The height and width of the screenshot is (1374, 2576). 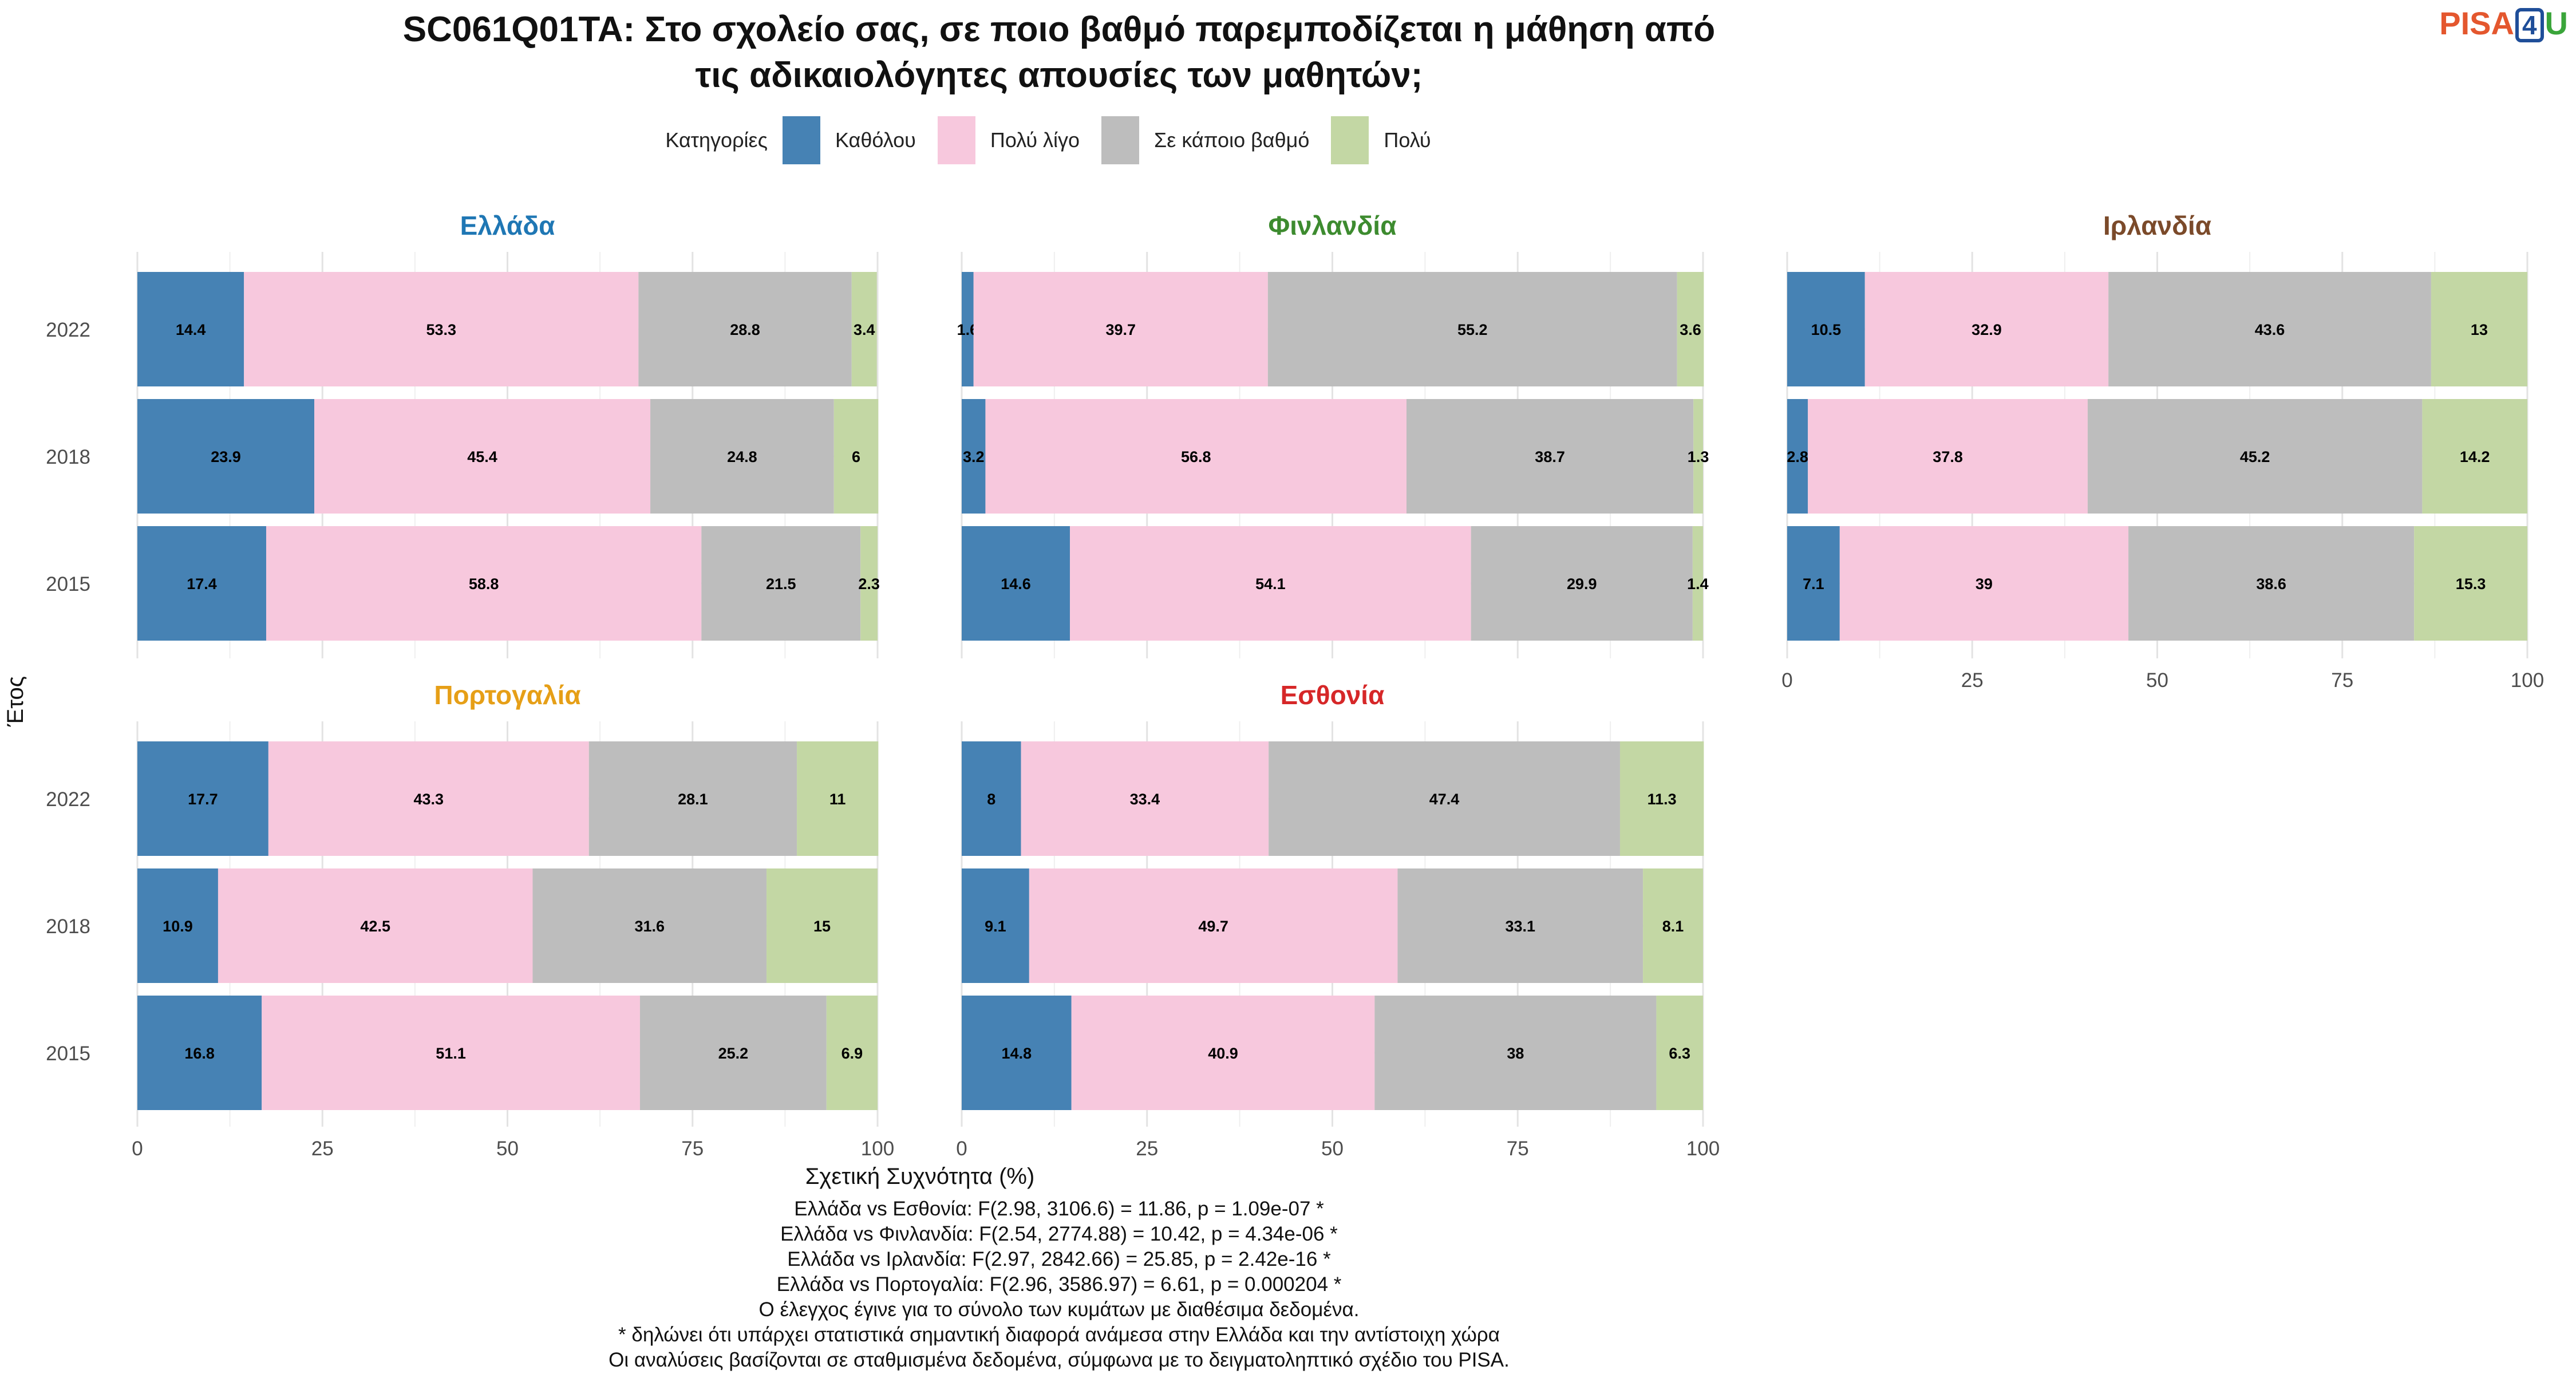 I want to click on y-tick-label: 2022, so click(x=68, y=799).